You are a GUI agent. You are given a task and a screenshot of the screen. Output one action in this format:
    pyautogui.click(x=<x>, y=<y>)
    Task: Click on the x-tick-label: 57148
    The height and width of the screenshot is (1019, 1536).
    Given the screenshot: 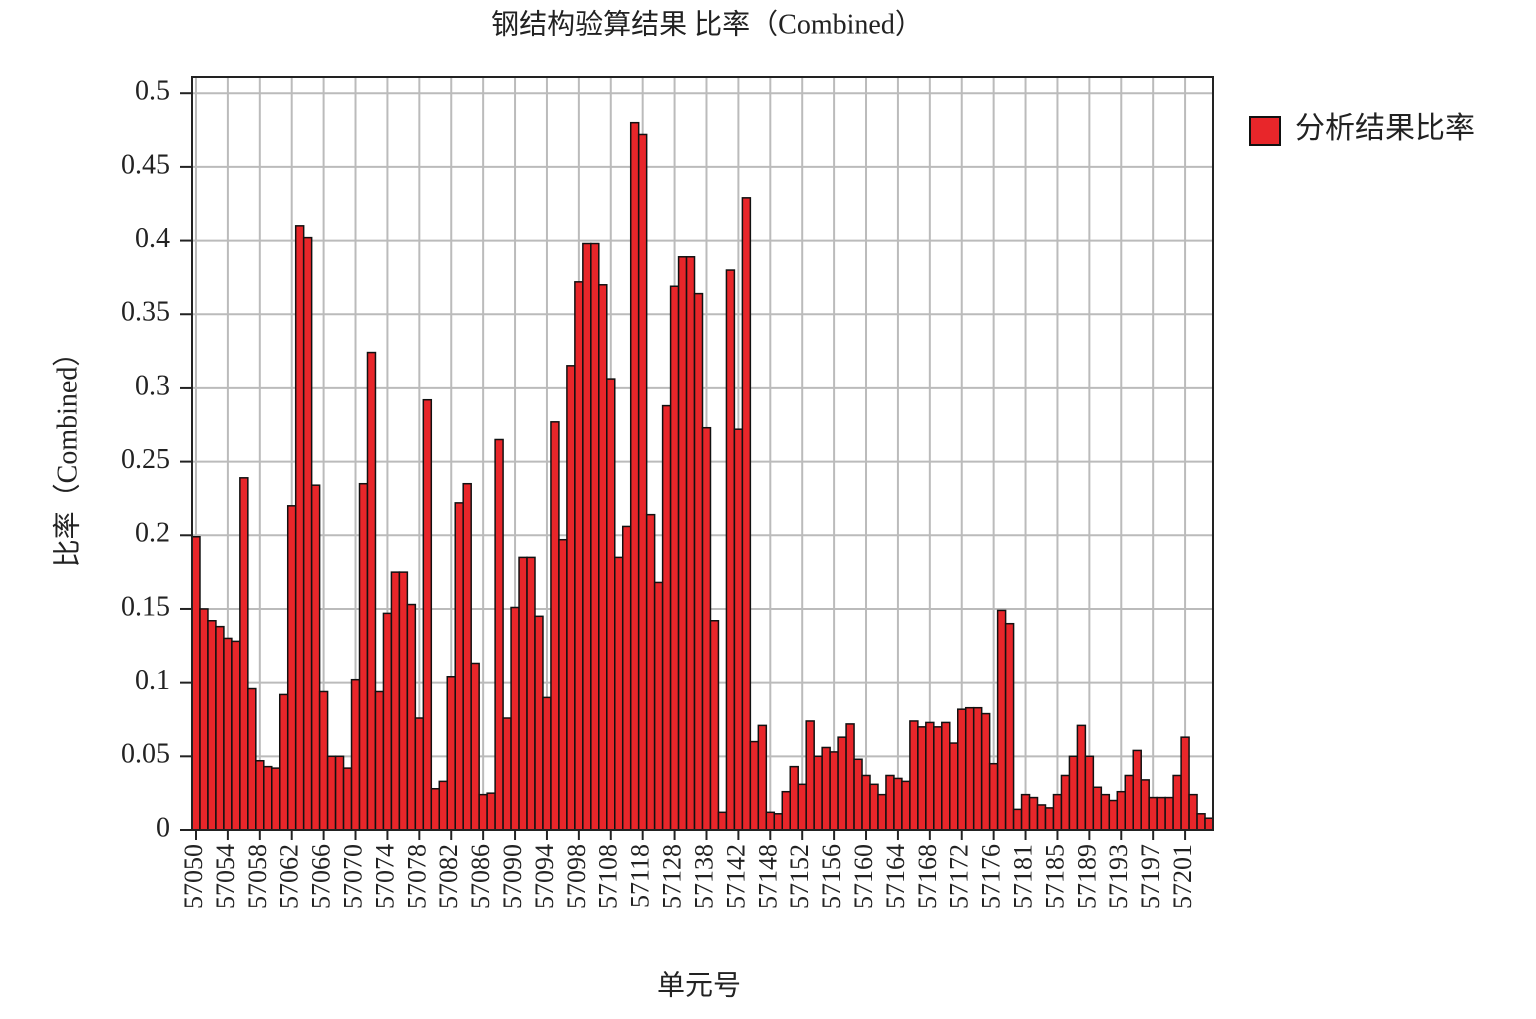 What is the action you would take?
    pyautogui.click(x=767, y=876)
    